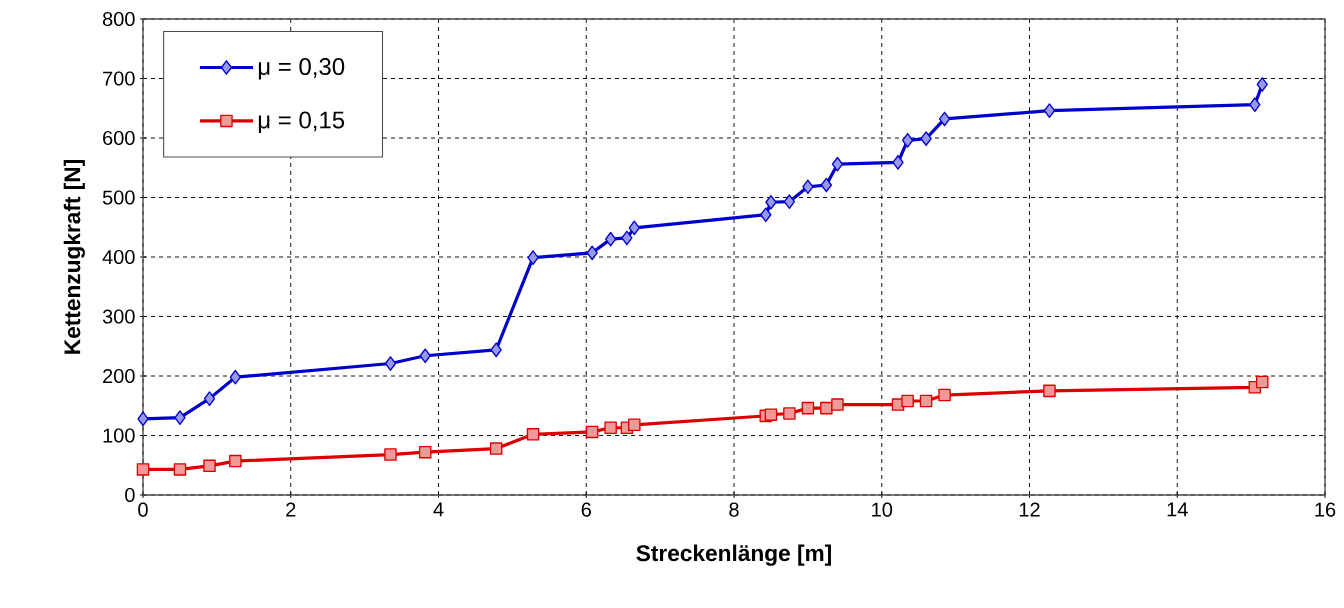  Describe the element at coordinates (1177, 509) in the screenshot. I see `x-tick-label: 14` at that location.